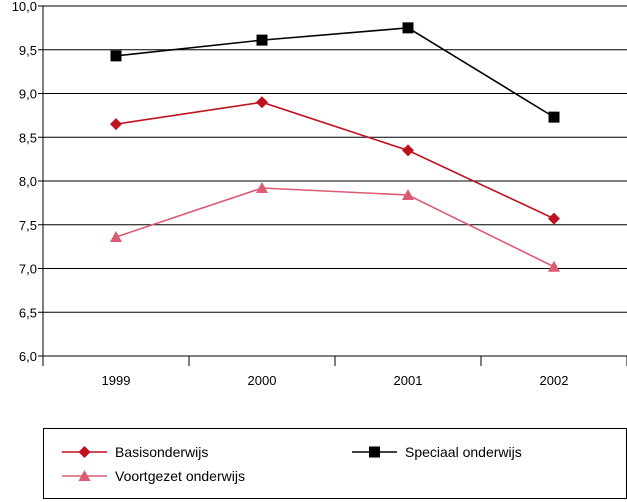  What do you see at coordinates (28, 94) in the screenshot?
I see `y-tick-label: 9,0` at bounding box center [28, 94].